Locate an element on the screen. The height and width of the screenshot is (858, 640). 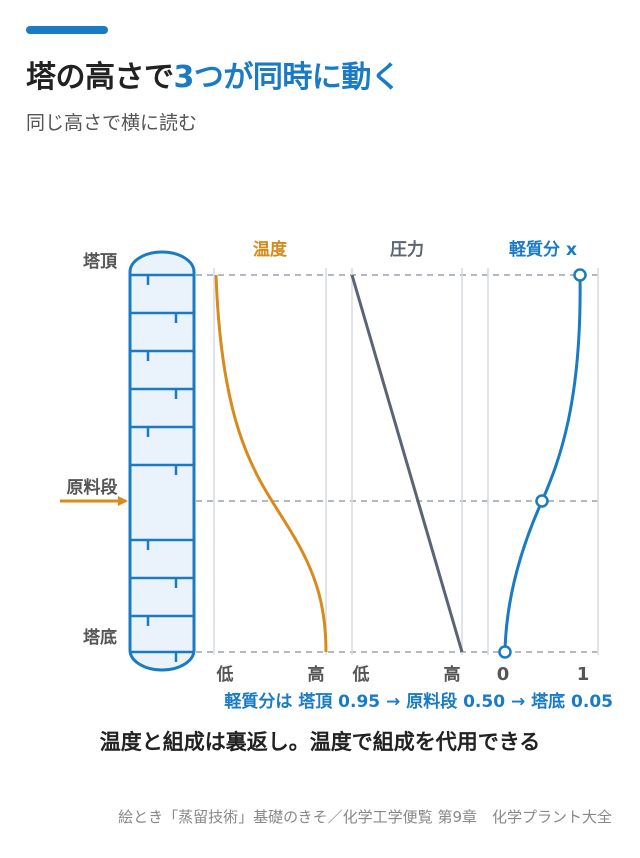
title-part1: 塔の高さで is located at coordinates (100, 77).